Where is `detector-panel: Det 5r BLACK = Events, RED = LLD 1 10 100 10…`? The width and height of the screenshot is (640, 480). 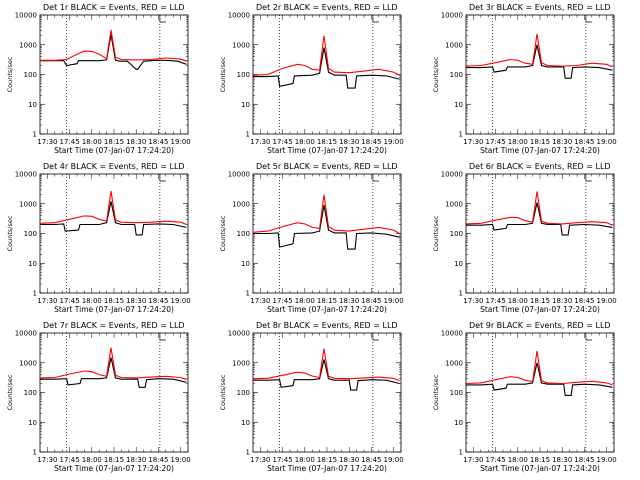 detector-panel: Det 5r BLACK = Events, RED = LLD 1 10 100 10… is located at coordinates (311, 238).